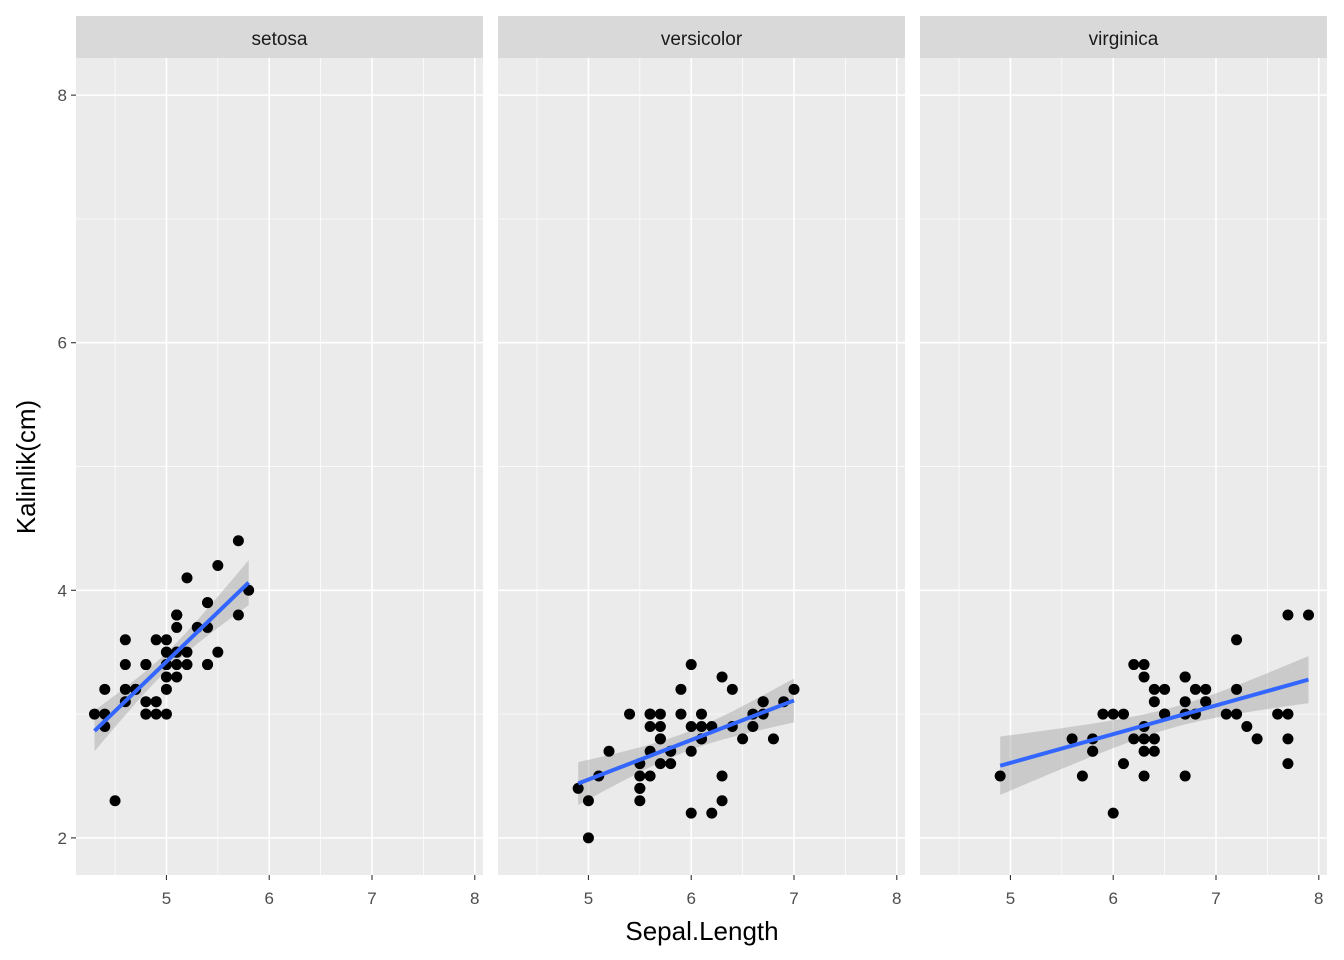 The height and width of the screenshot is (960, 1344). What do you see at coordinates (62, 343) in the screenshot?
I see `y-tick-label: 6` at bounding box center [62, 343].